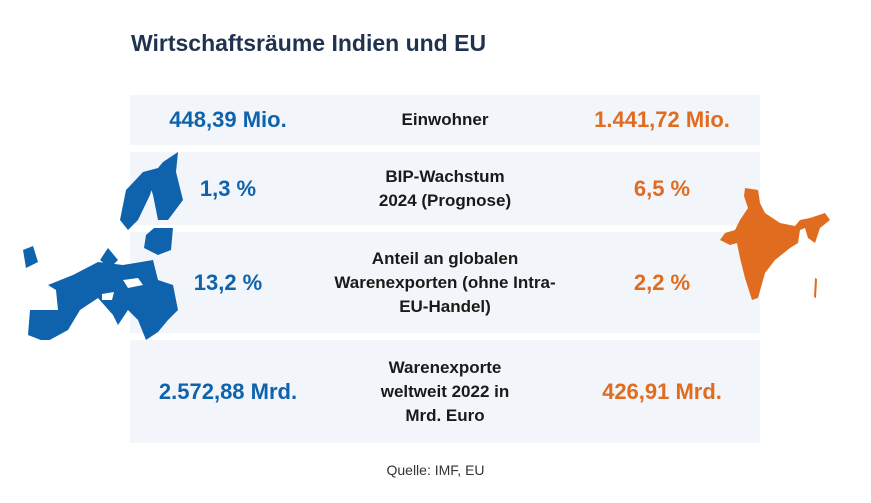  Describe the element at coordinates (775, 244) in the screenshot. I see `india-map-icon` at that location.